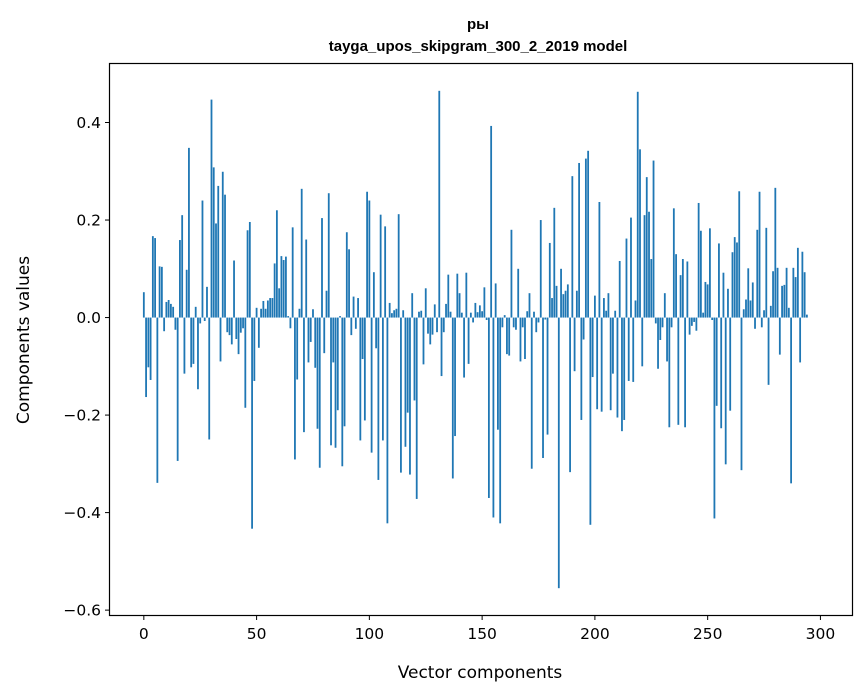  I want to click on y-axis-label: Components values, so click(24, 340).